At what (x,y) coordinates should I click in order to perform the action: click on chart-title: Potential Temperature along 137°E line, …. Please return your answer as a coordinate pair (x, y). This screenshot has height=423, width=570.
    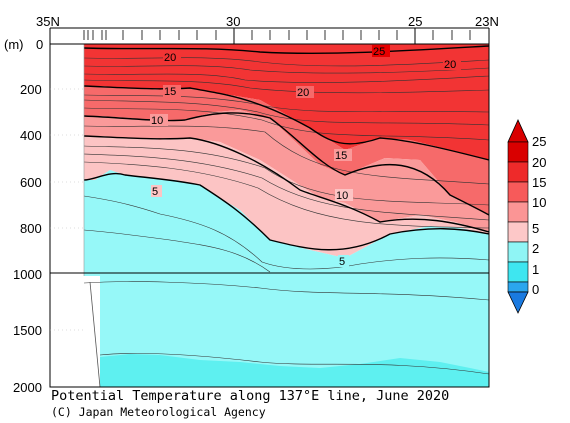
    Looking at the image, I should click on (250, 396).